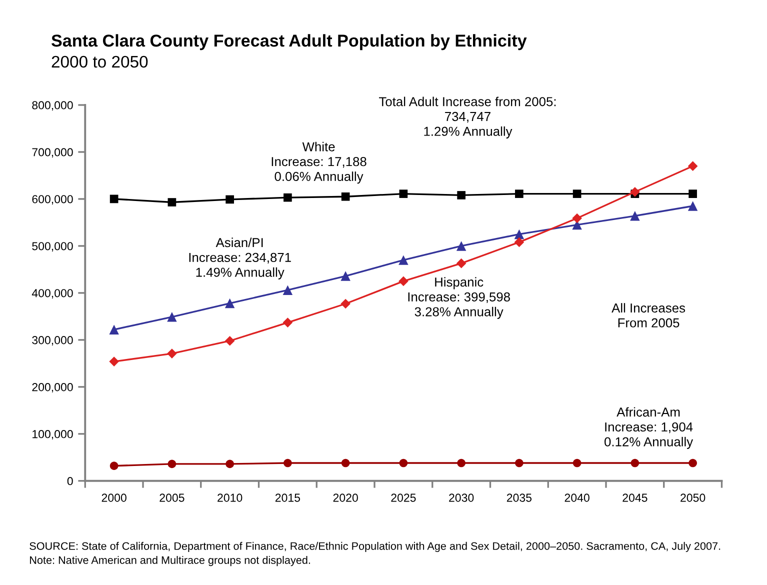  I want to click on text: Note: Native American and Multirace groups not displayed., so click(170, 561).